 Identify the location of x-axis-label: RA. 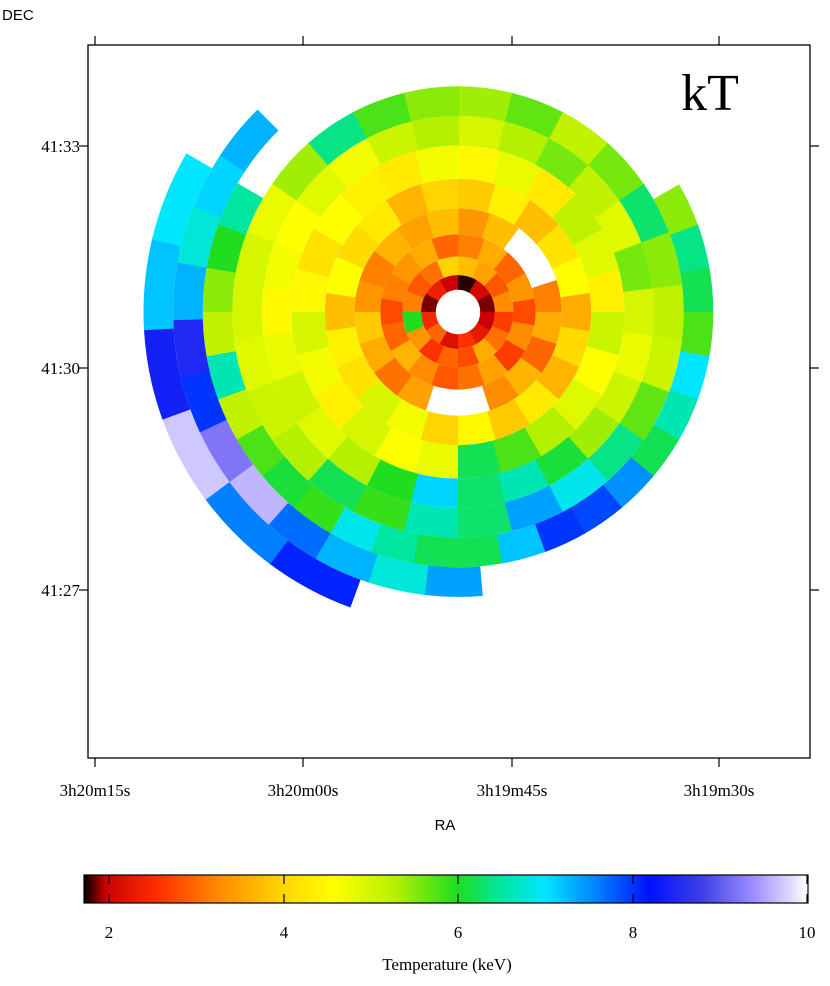
(445, 825).